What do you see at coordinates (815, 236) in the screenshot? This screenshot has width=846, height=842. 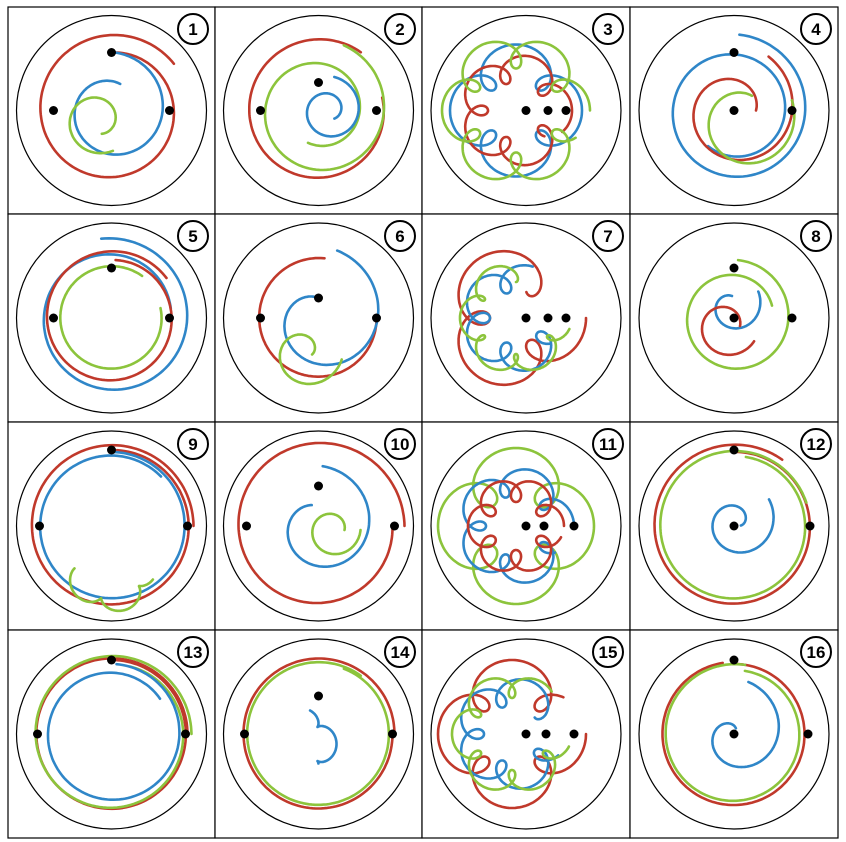 I see `panel-number: 8` at bounding box center [815, 236].